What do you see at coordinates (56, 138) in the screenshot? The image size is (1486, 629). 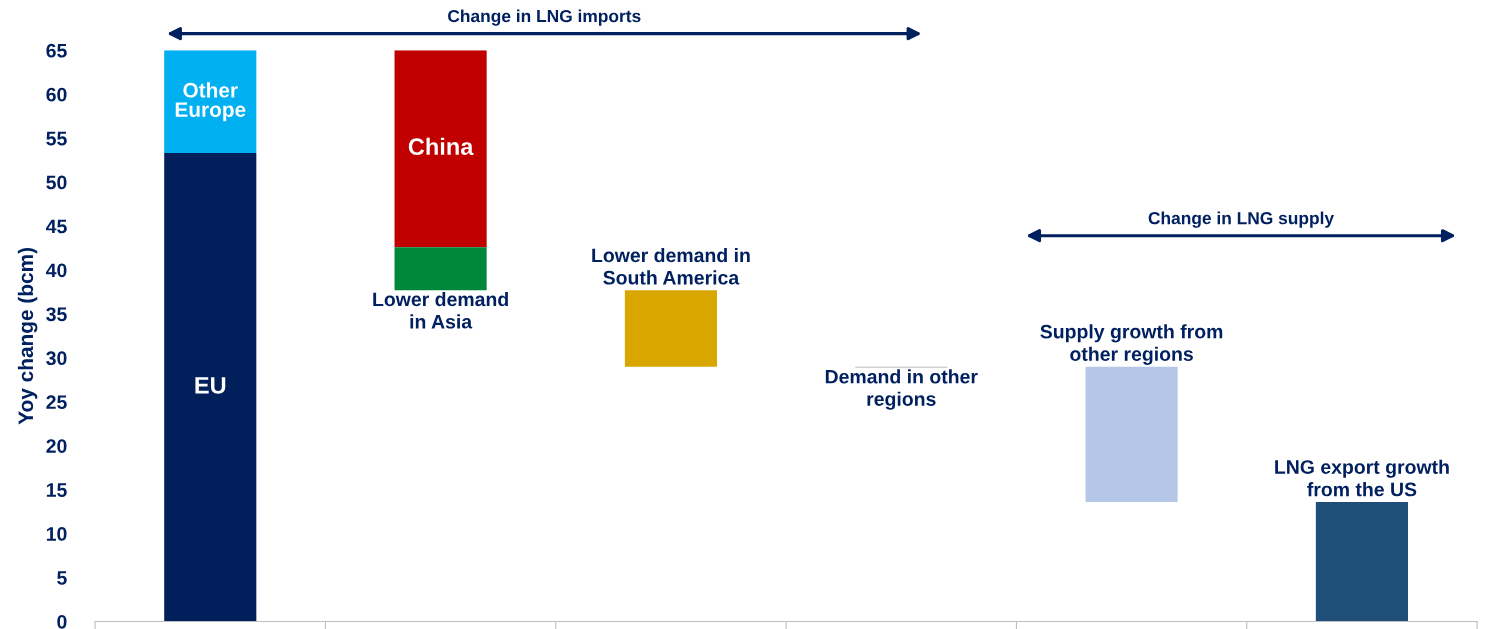 I see `y-tick-label: 55` at bounding box center [56, 138].